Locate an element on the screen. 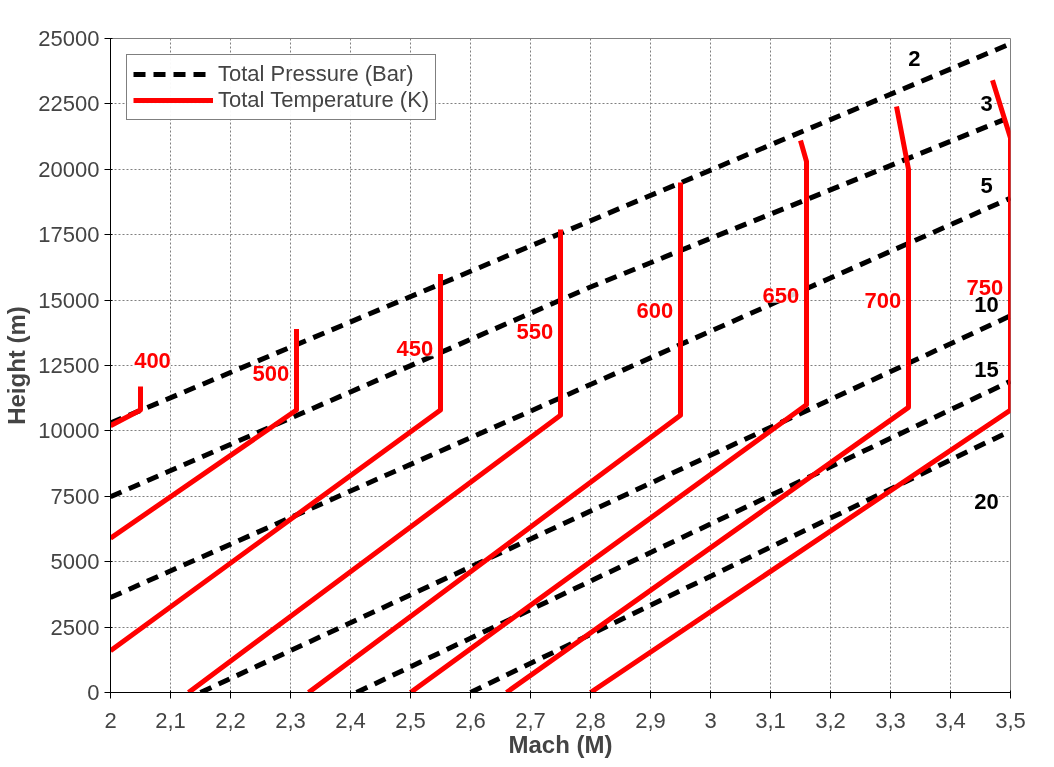  x-tick-label: 2,2 is located at coordinates (230, 720).